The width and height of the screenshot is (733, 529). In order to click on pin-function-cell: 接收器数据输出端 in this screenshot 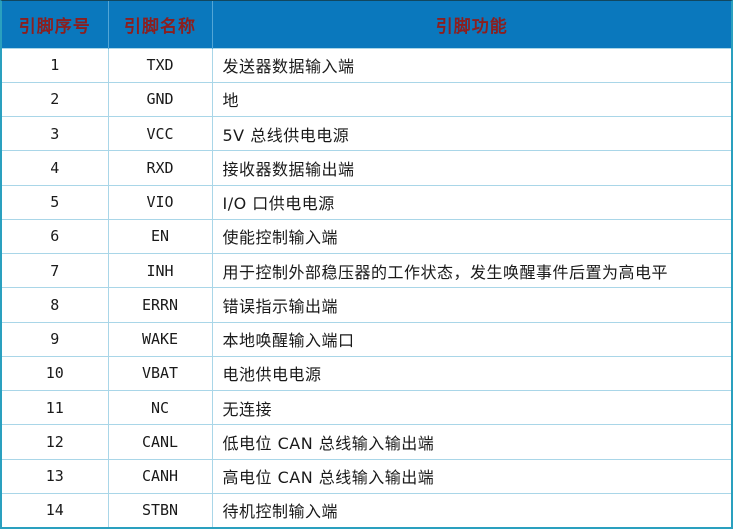, I will do `click(471, 168)`.